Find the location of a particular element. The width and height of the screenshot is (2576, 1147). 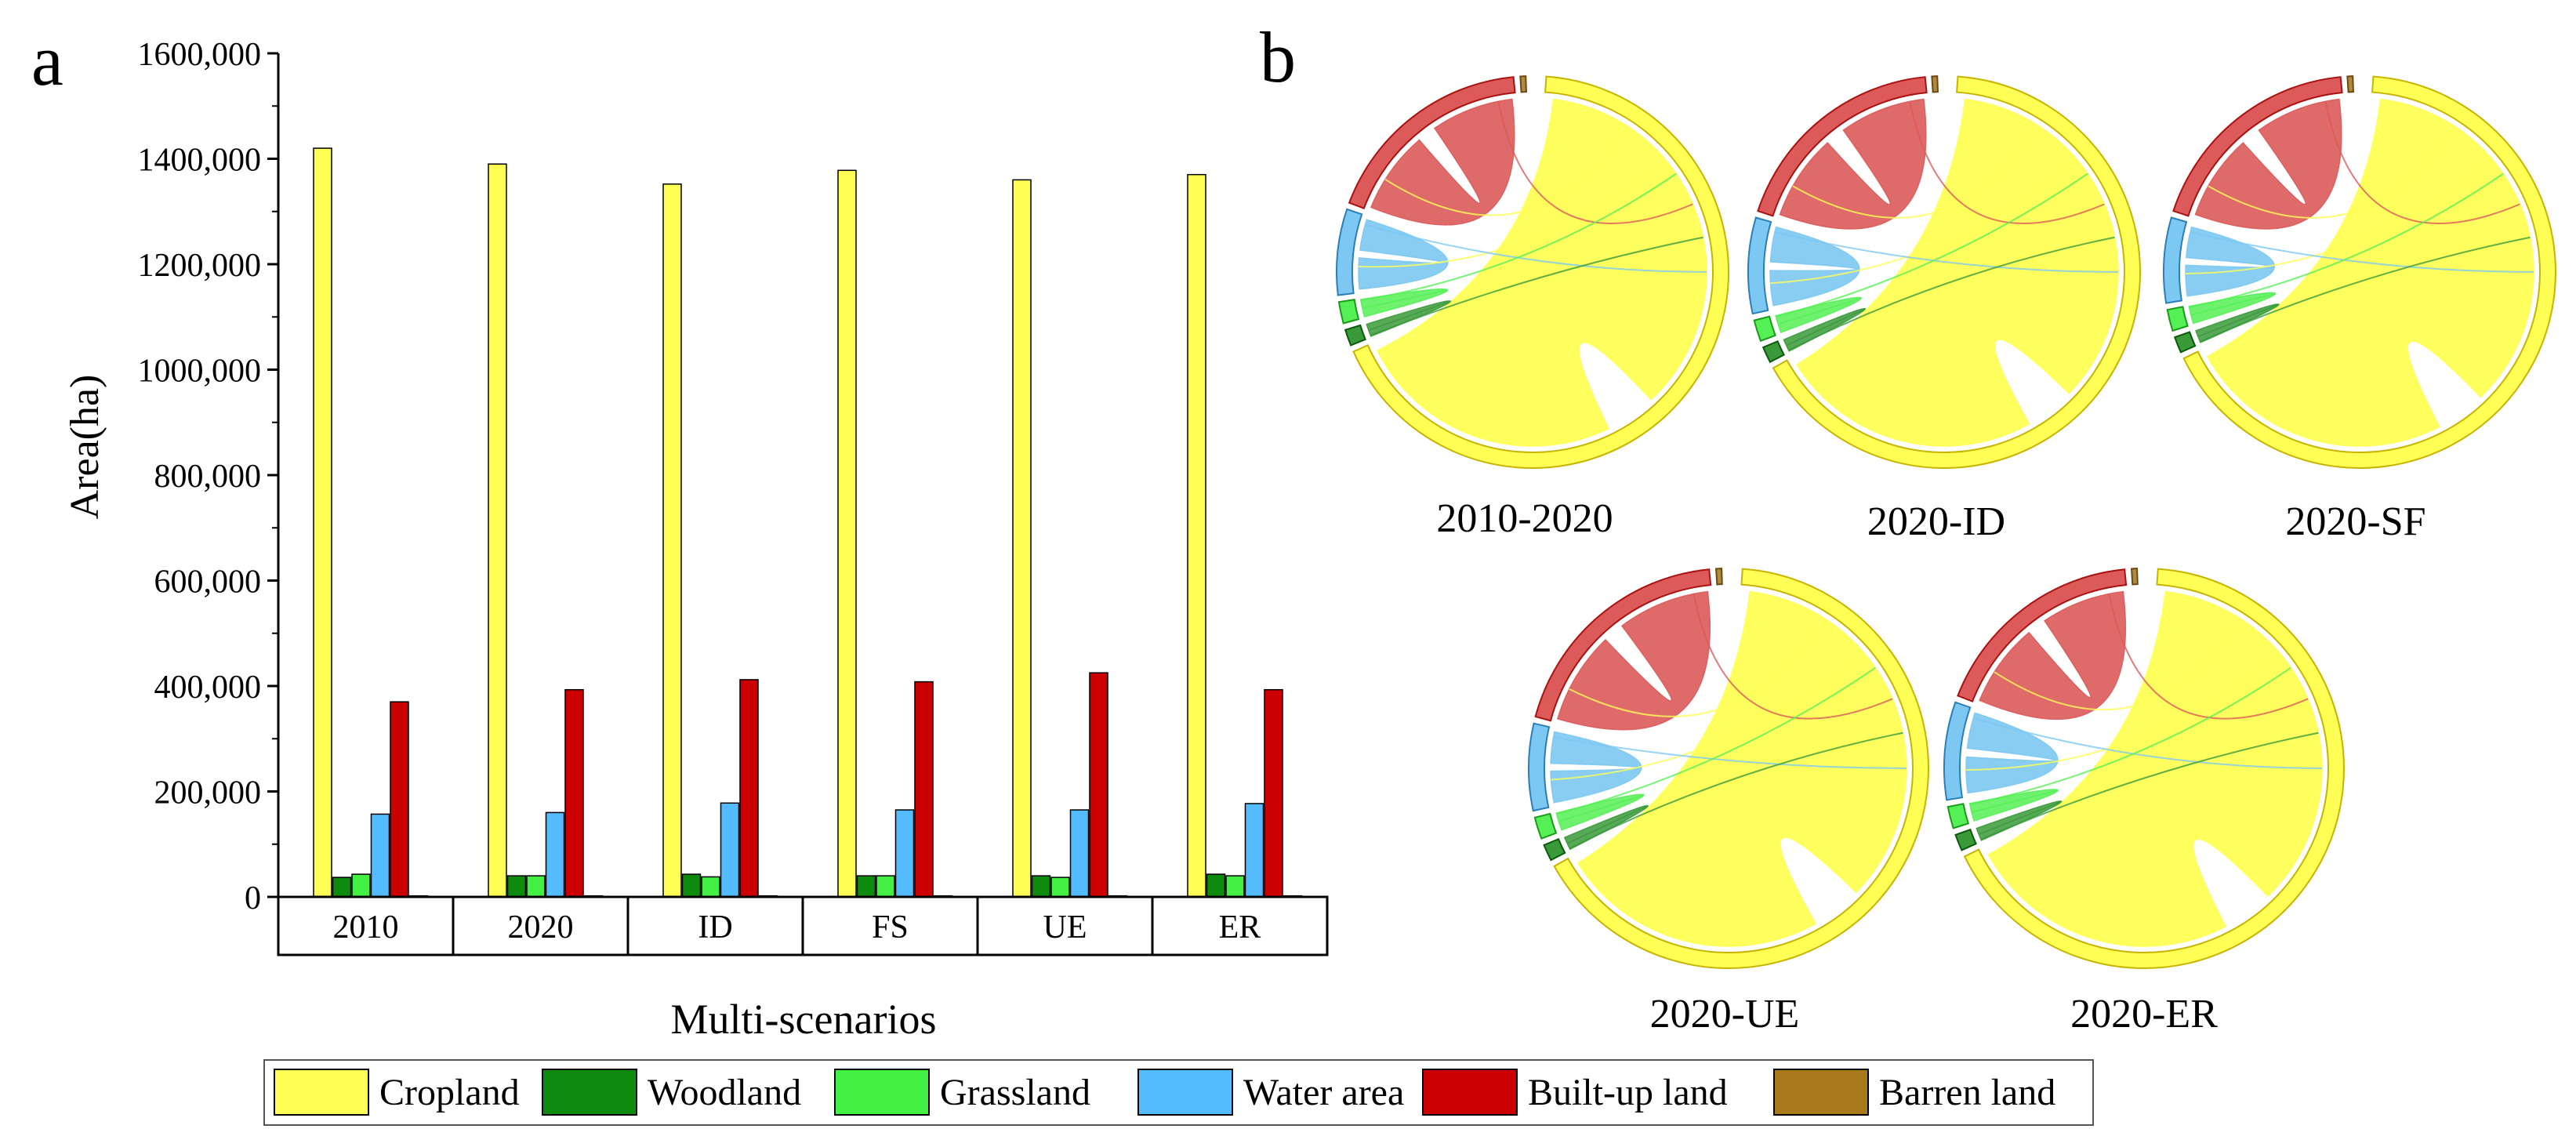

legend-swatch-woodland is located at coordinates (589, 1092).